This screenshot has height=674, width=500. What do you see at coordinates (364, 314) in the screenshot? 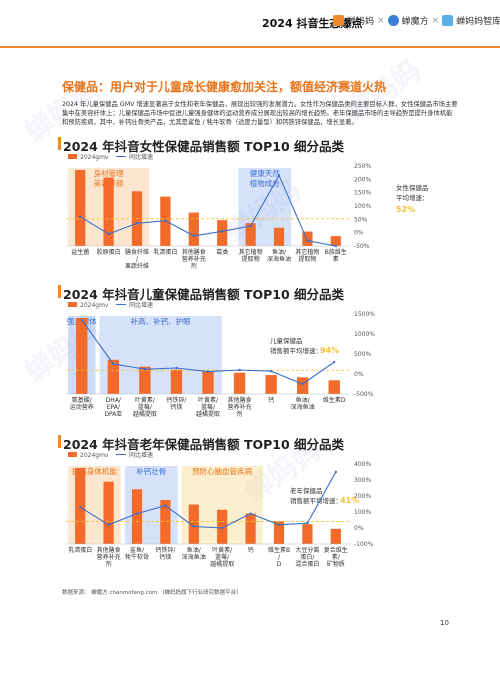
I see `y2-tick-label: 1500%` at bounding box center [364, 314].